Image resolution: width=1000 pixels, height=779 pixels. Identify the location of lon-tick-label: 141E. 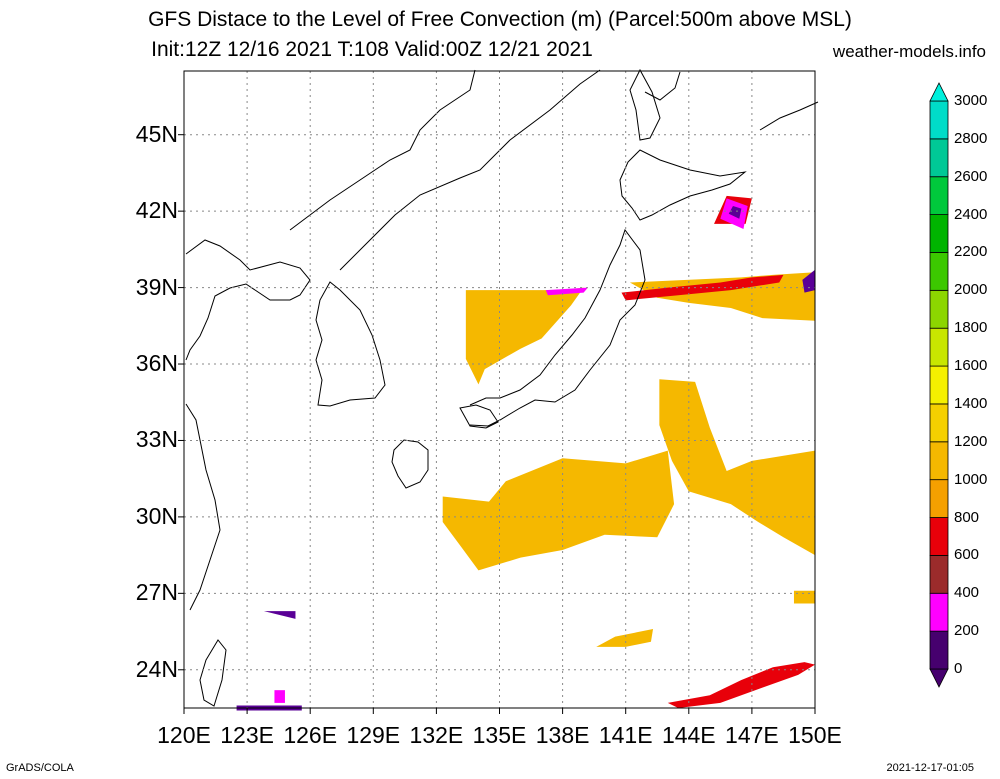
(625, 735).